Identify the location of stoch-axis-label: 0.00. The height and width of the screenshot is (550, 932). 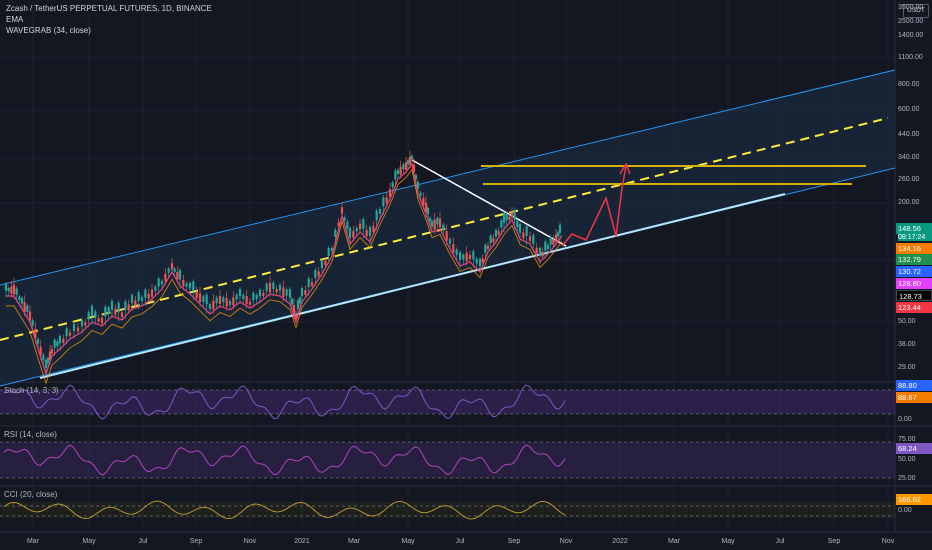
(905, 419).